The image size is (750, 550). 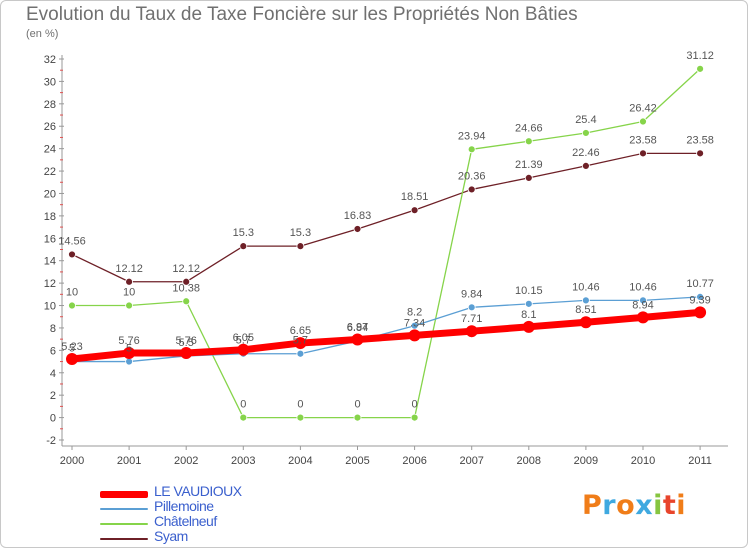 I want to click on x-tick-label: 2006, so click(x=414, y=461).